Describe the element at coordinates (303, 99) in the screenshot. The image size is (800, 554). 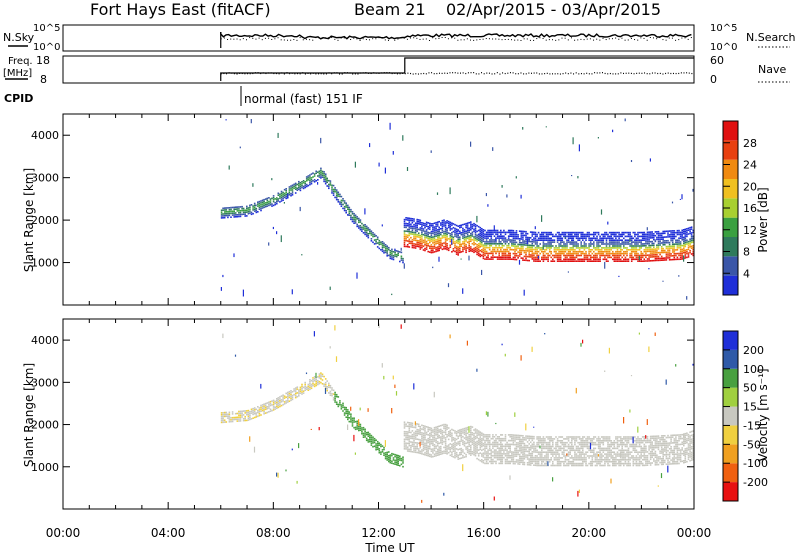
I see `cpid-mode: normal (fast) 151 IF` at that location.